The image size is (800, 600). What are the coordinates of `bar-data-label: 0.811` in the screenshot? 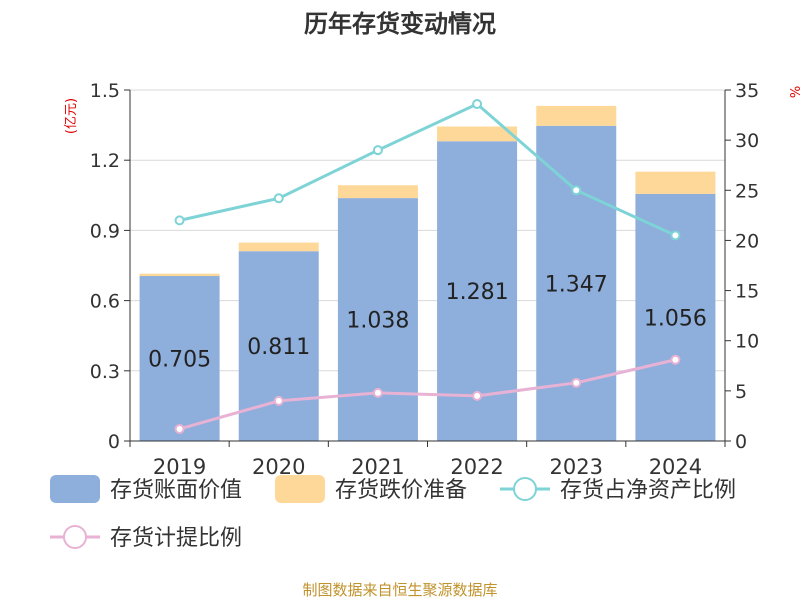 It's located at (278, 347).